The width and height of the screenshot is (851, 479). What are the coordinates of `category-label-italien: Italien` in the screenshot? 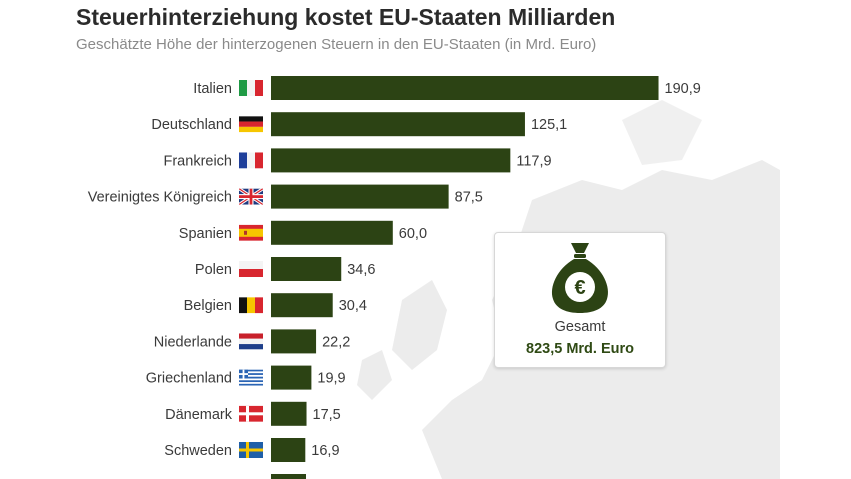 It's located at (212, 89).